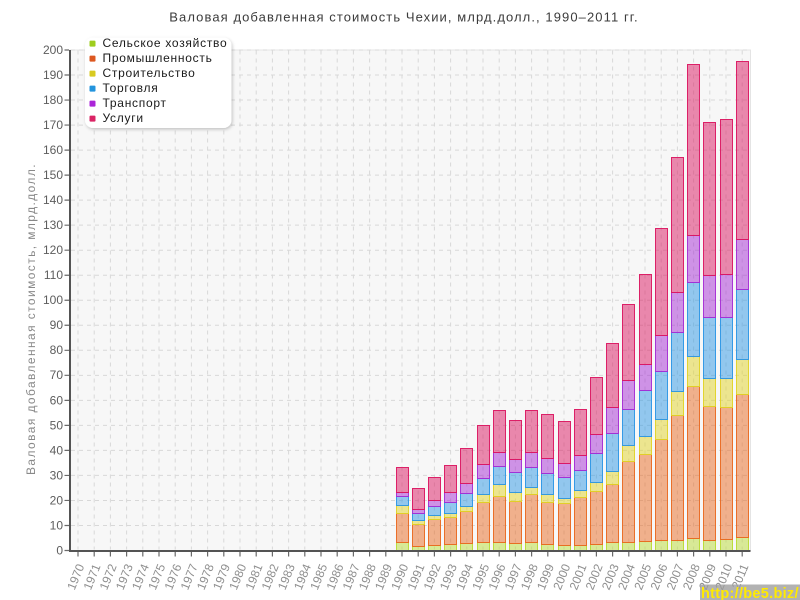 The height and width of the screenshot is (600, 800). I want to click on svg-text: Строительство, so click(149, 73).